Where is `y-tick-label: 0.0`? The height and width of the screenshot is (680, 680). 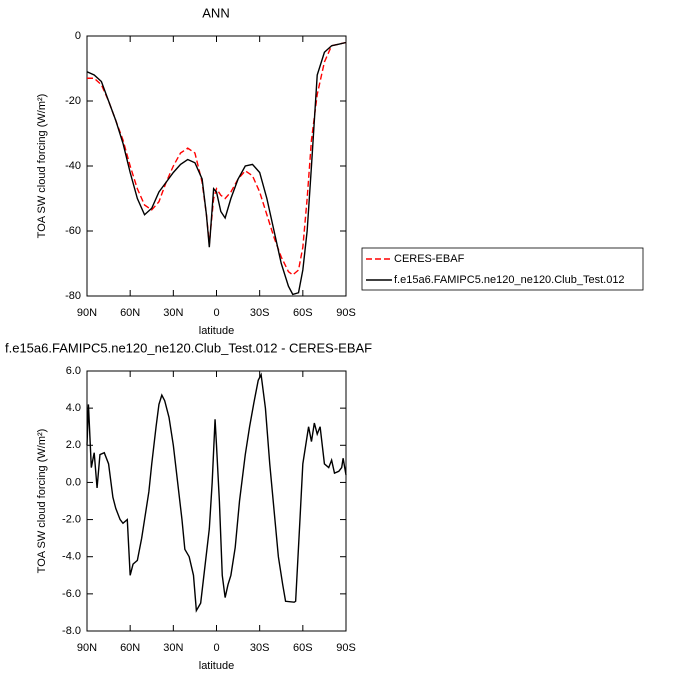 y-tick-label: 0.0 is located at coordinates (73, 482).